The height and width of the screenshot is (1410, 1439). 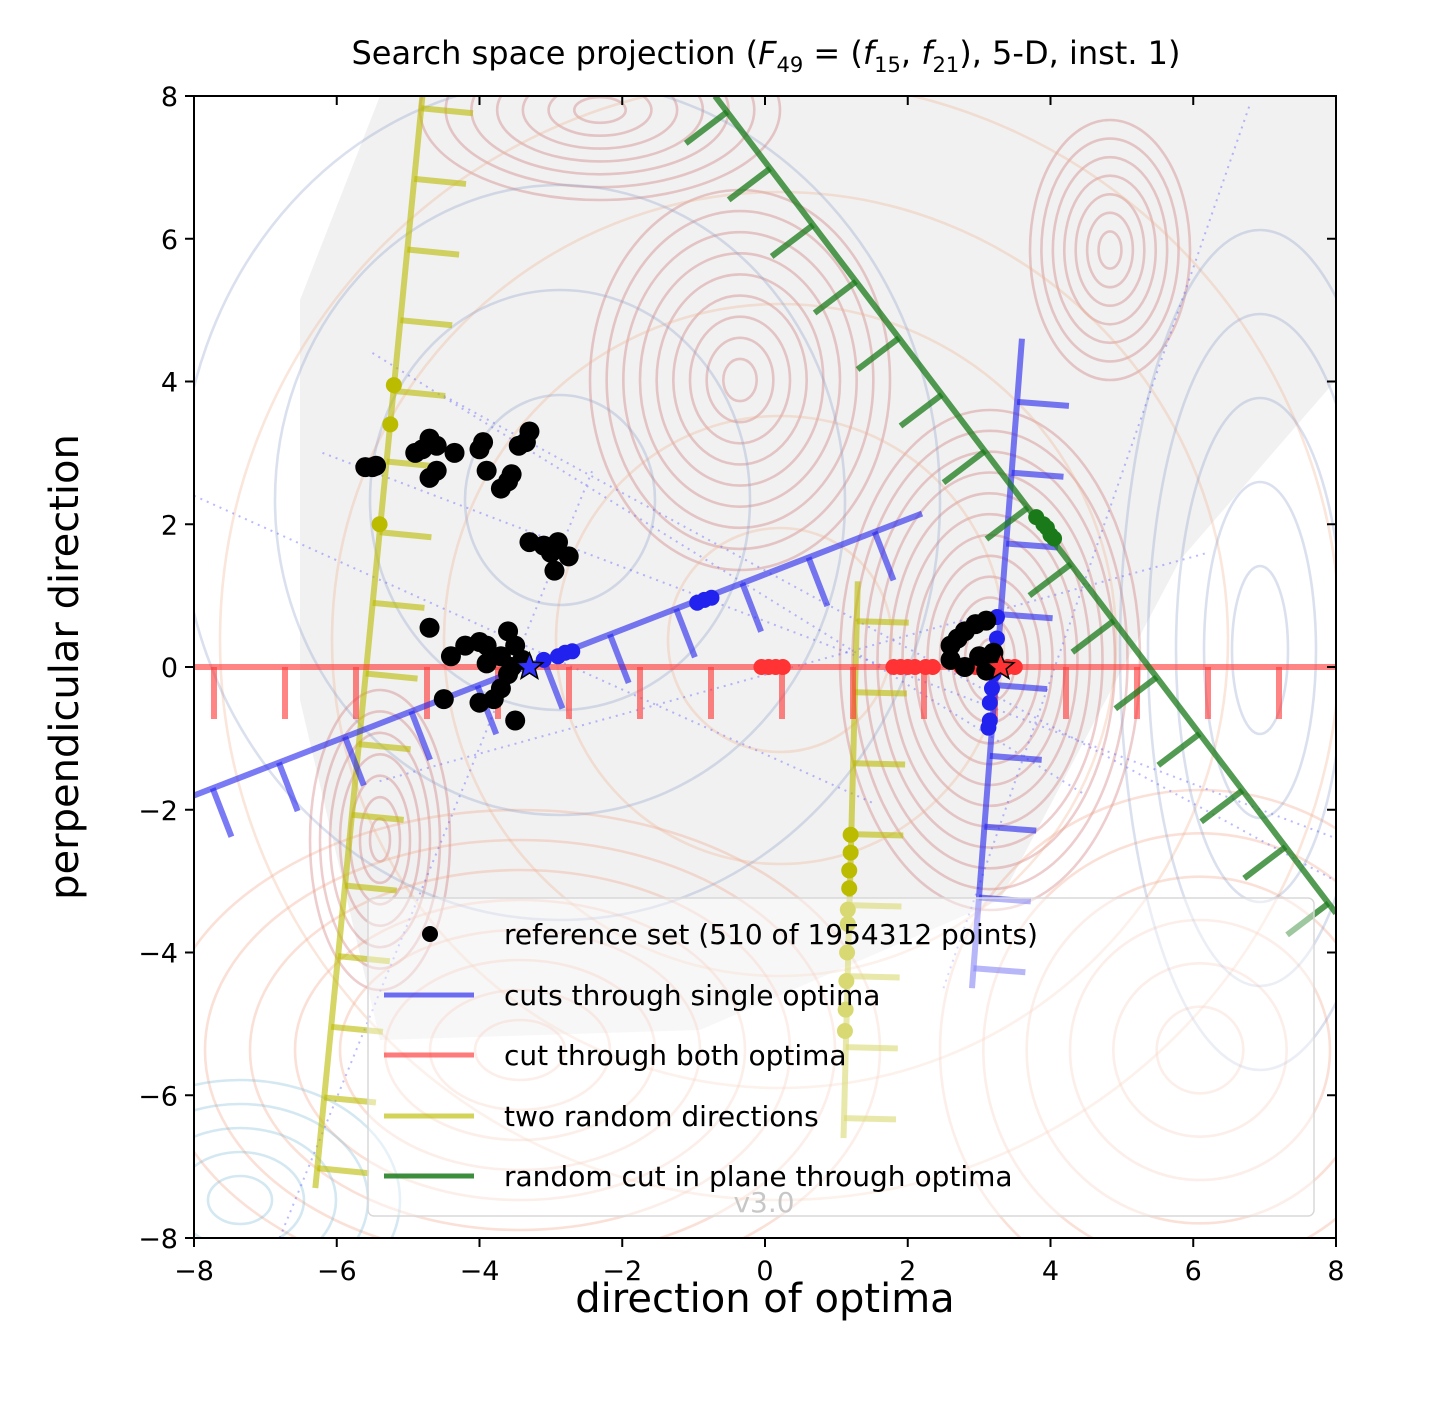 What do you see at coordinates (622, 1271) in the screenshot?
I see `x-tick-label: −2` at bounding box center [622, 1271].